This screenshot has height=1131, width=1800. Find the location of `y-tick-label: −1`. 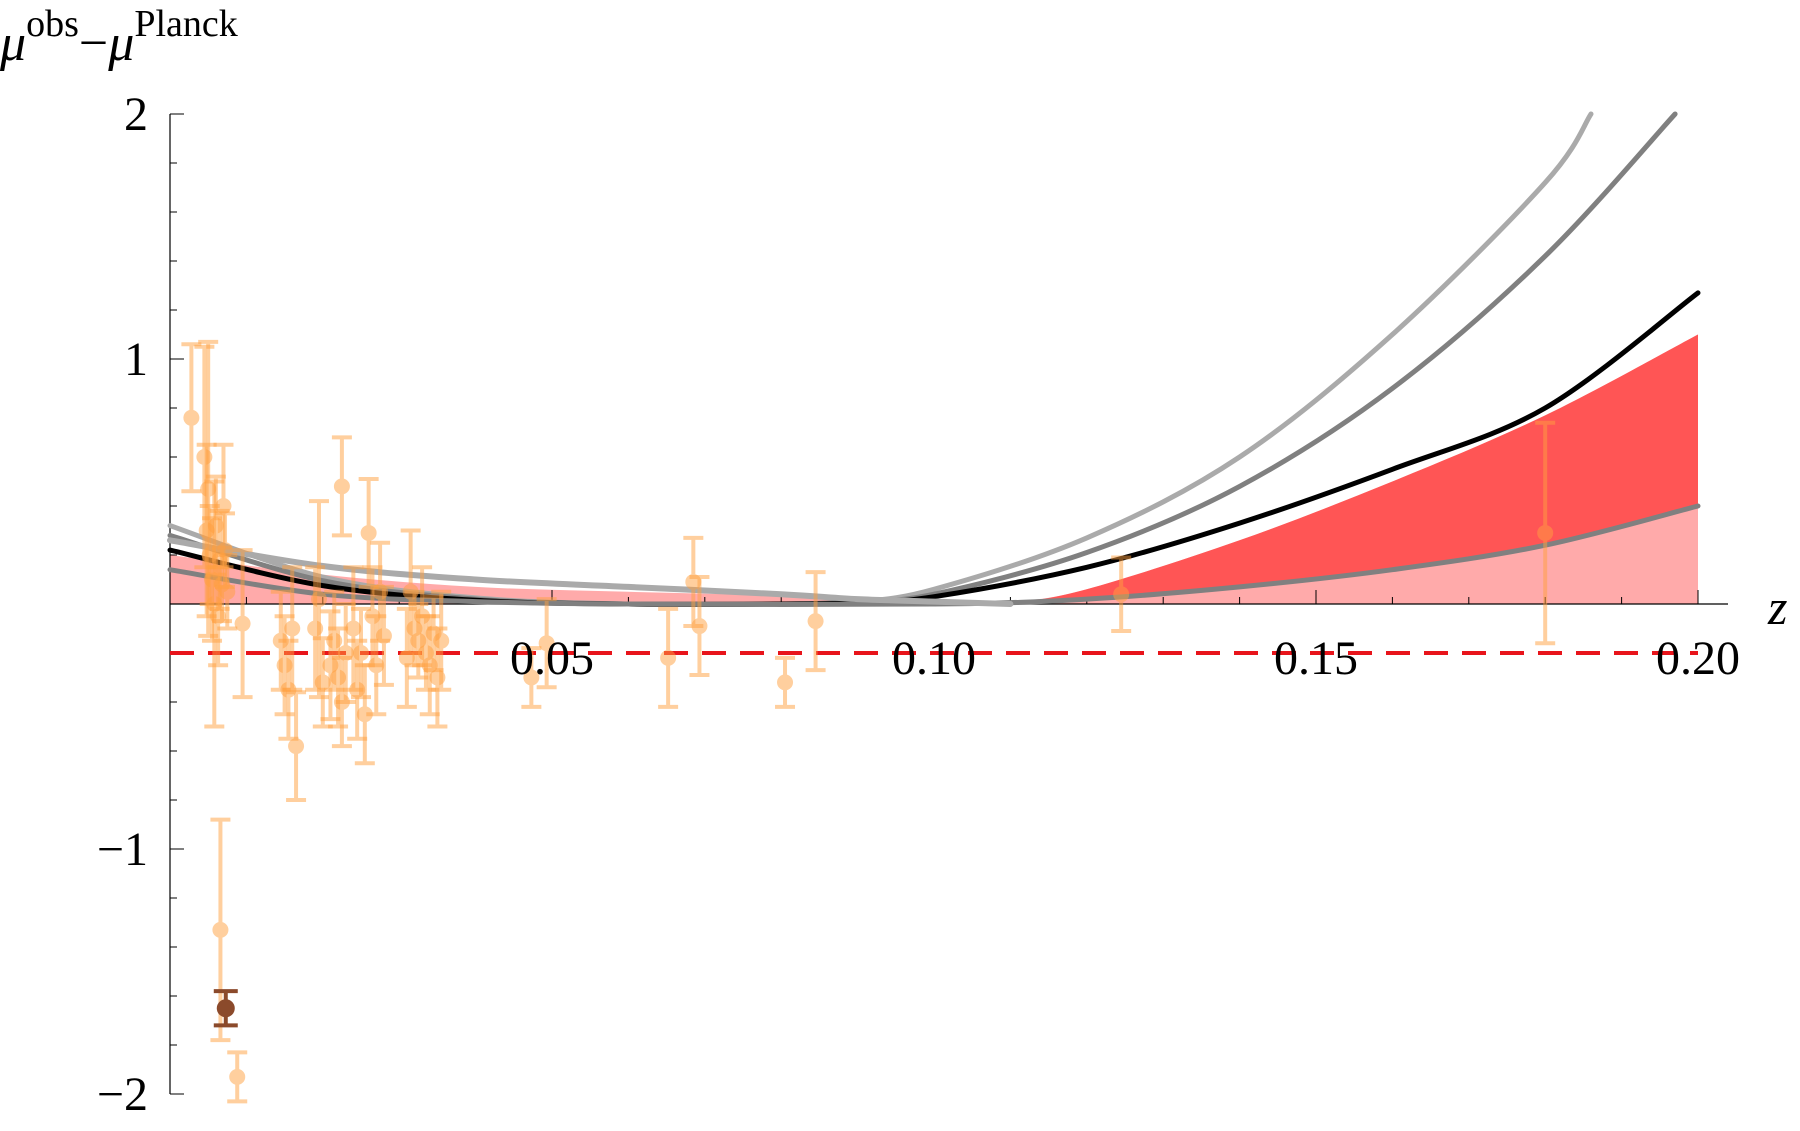

y-tick-label: −1 is located at coordinates (122, 849).